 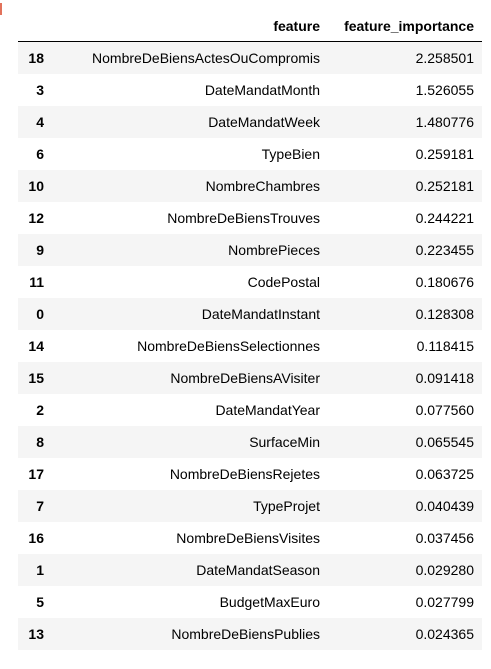 I want to click on row-index: 4, so click(x=40, y=121).